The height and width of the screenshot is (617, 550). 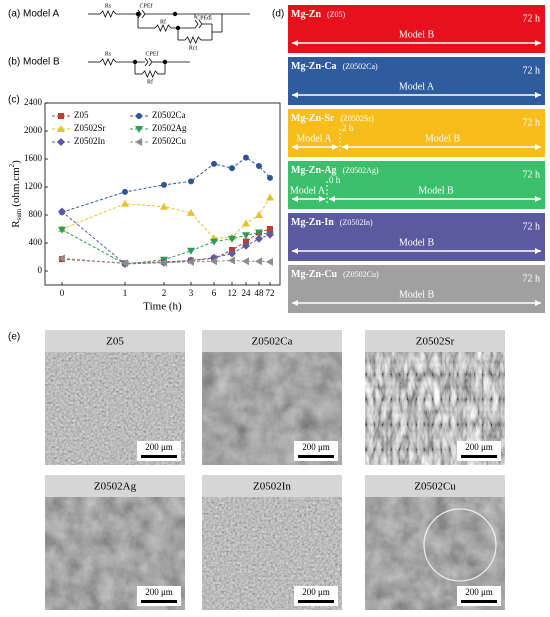 What do you see at coordinates (19, 214) in the screenshot?
I see `y-axis-label-part: sum` at bounding box center [19, 214].